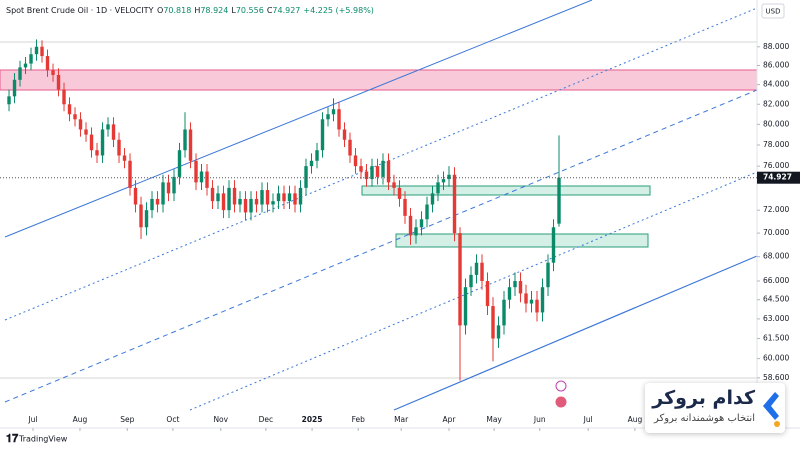 The height and width of the screenshot is (450, 800). I want to click on y-tick-label: 84.000, so click(776, 84).